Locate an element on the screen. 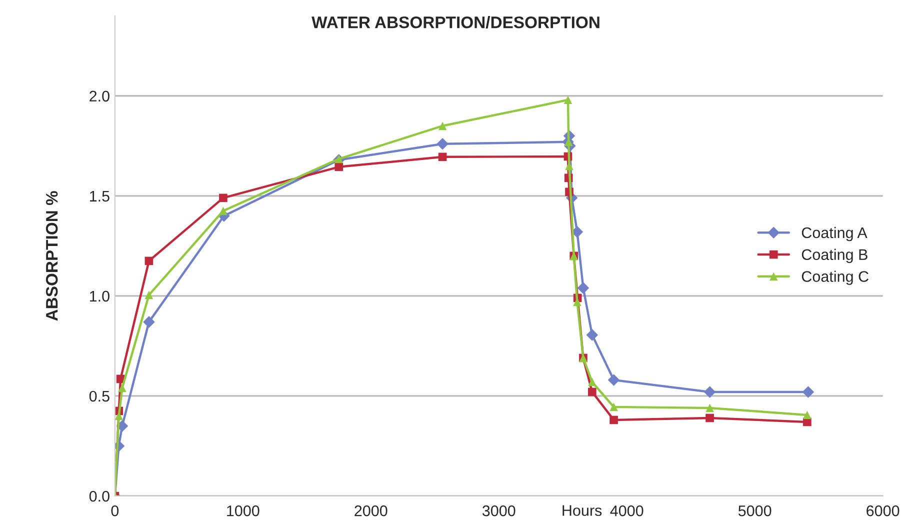 This screenshot has width=912, height=529. y-tick-label: 0.0 is located at coordinates (99, 496).